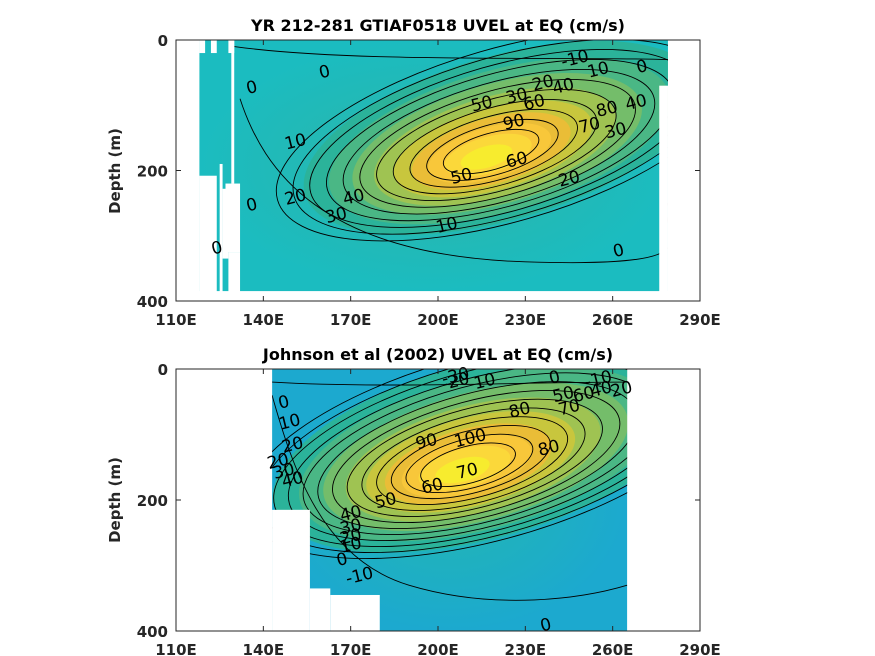  What do you see at coordinates (437, 354) in the screenshot?
I see `panel-title: Johnson et al (2002) UVEL at EQ (cm/s)` at bounding box center [437, 354].